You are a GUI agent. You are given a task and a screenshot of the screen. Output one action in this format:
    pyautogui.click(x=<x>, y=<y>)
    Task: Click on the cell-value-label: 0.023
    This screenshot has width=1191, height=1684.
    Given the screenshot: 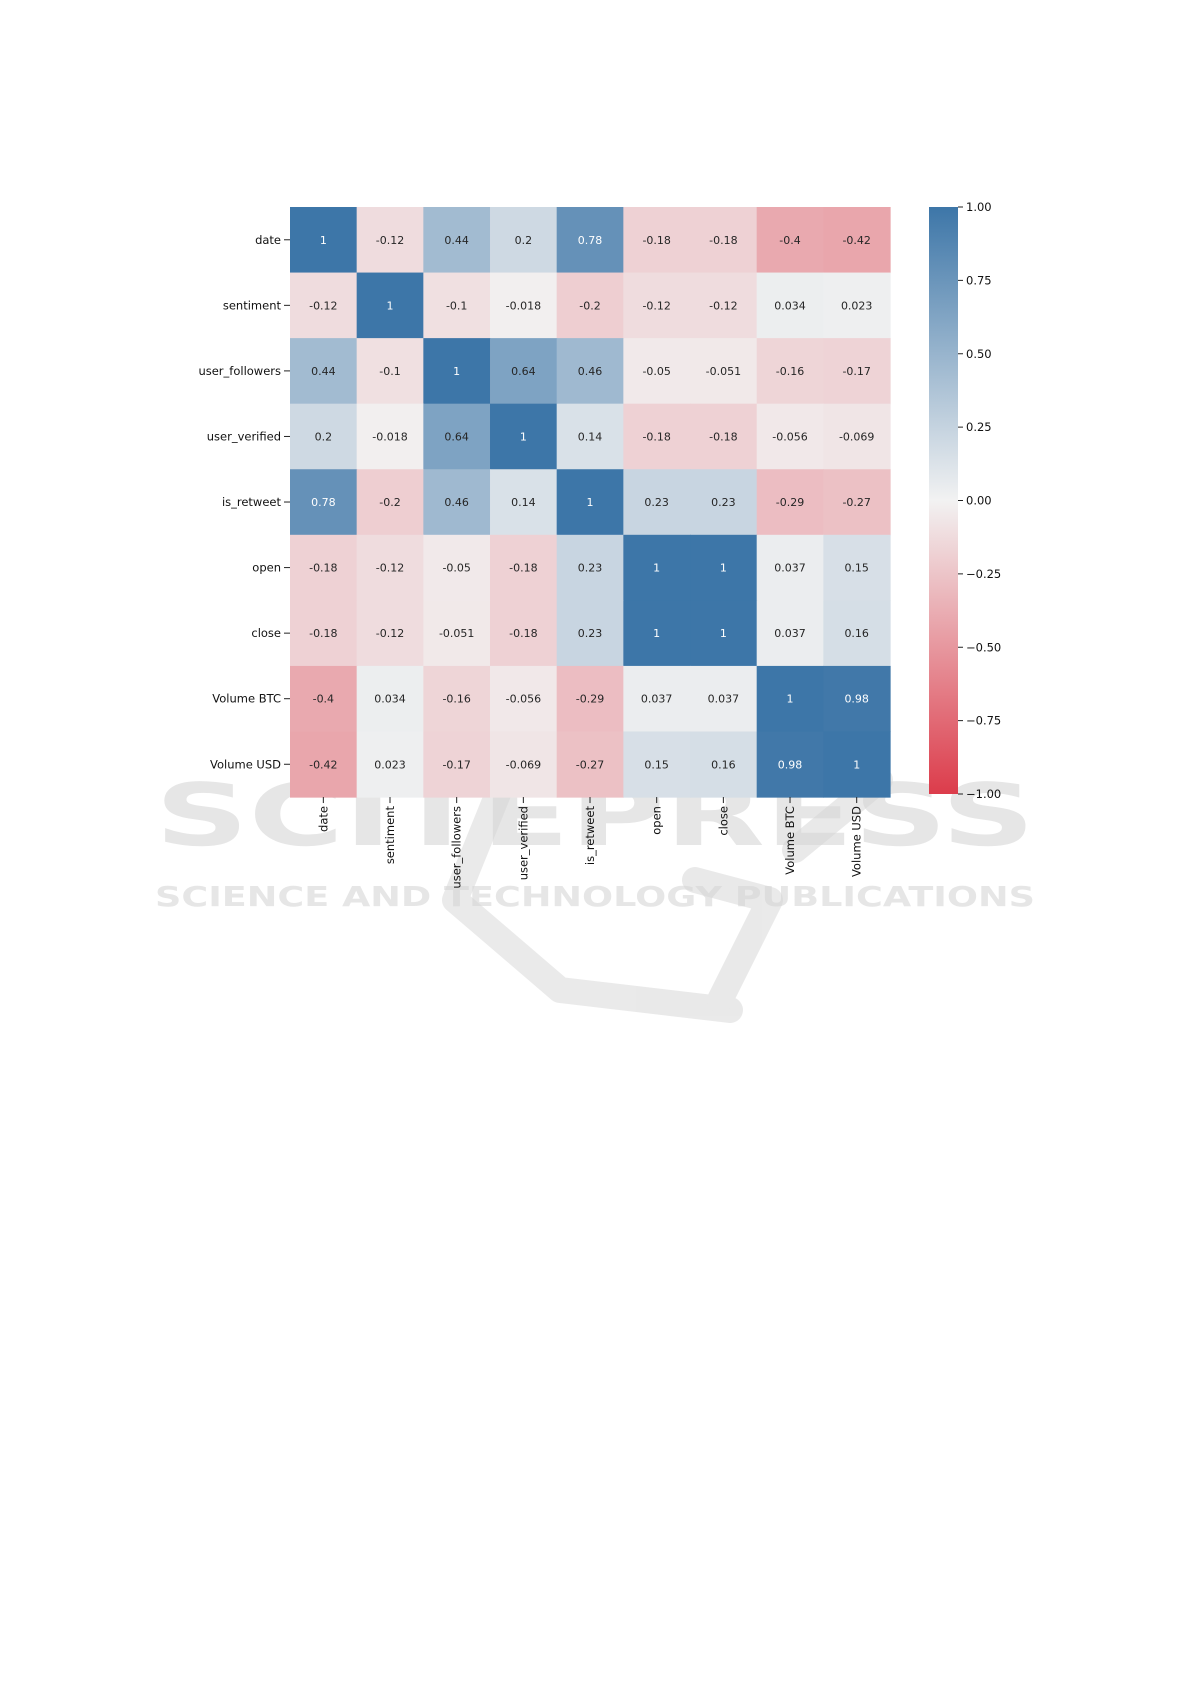 What is the action you would take?
    pyautogui.click(x=390, y=764)
    